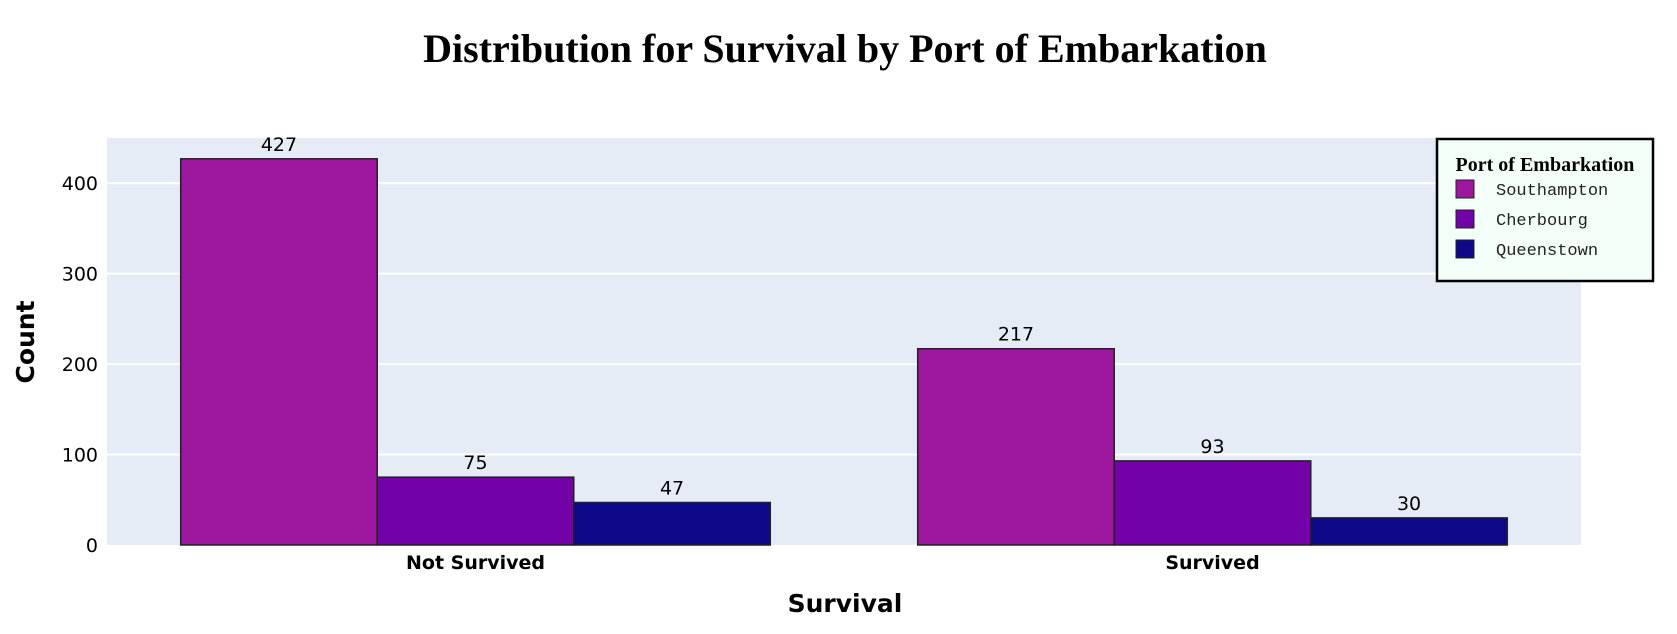 The height and width of the screenshot is (634, 1677). What do you see at coordinates (92, 546) in the screenshot?
I see `y-tick-label: 0` at bounding box center [92, 546].